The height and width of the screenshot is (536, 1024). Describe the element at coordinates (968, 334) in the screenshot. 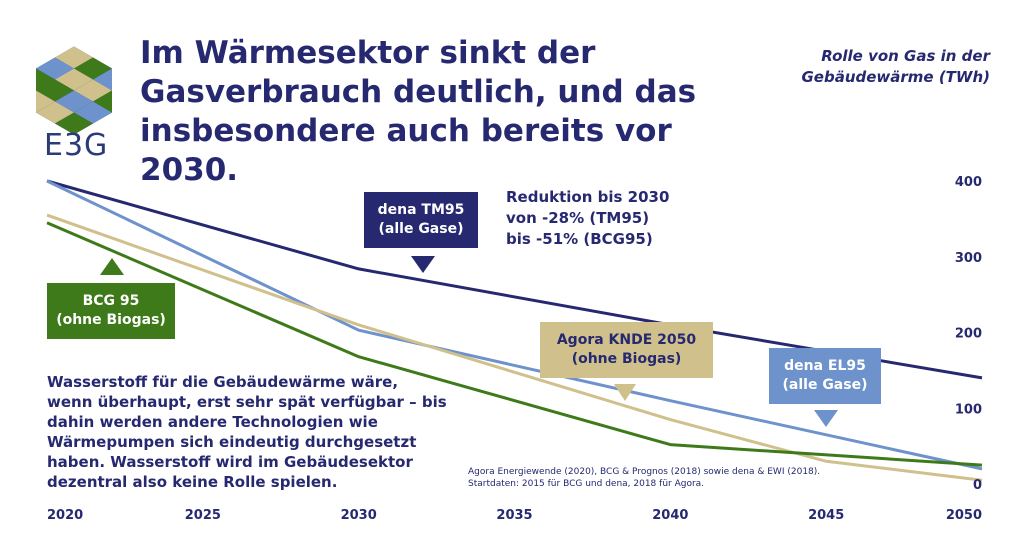

I see `y-tick-label: 200` at that location.